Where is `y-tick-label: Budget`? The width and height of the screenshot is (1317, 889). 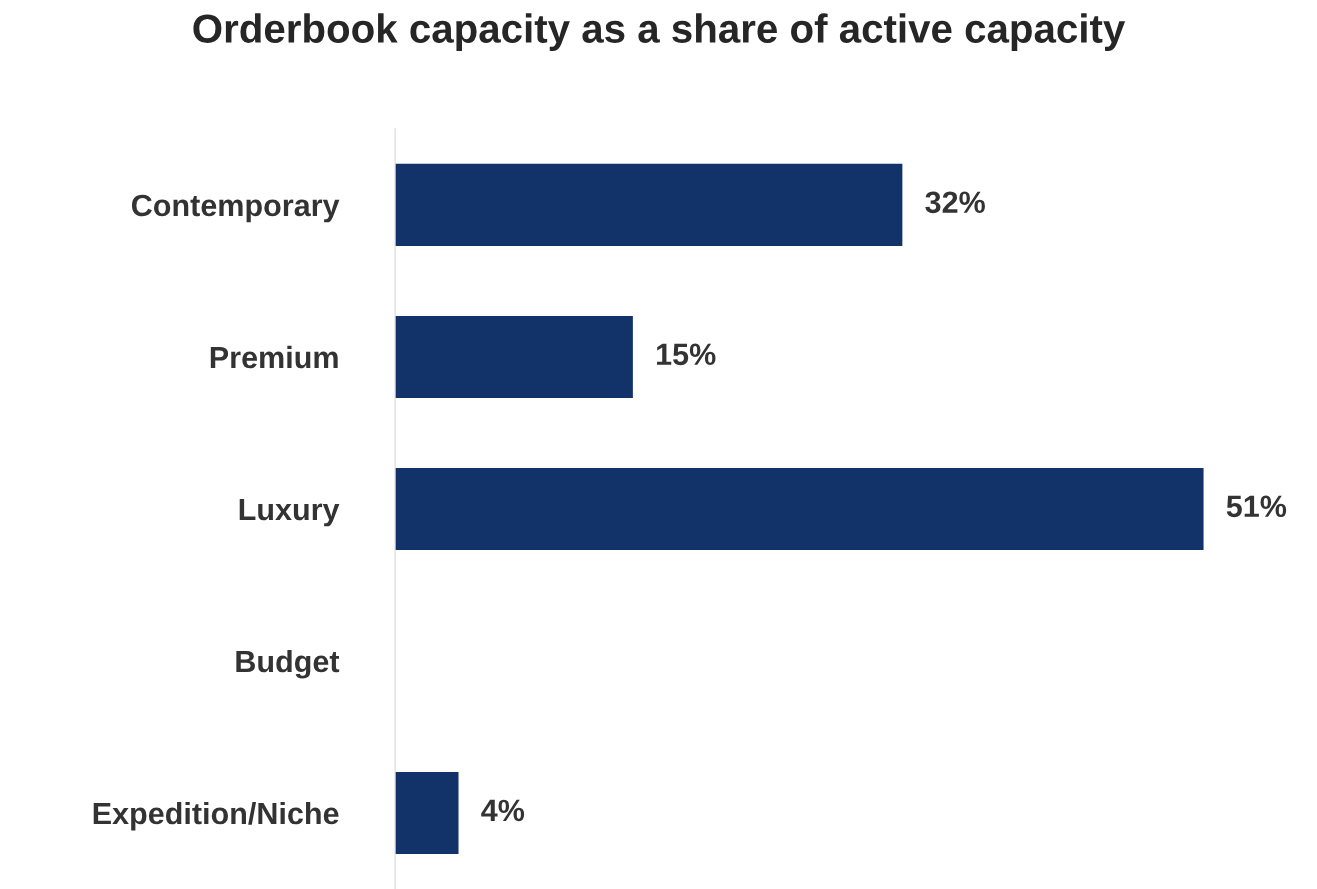 y-tick-label: Budget is located at coordinates (288, 664).